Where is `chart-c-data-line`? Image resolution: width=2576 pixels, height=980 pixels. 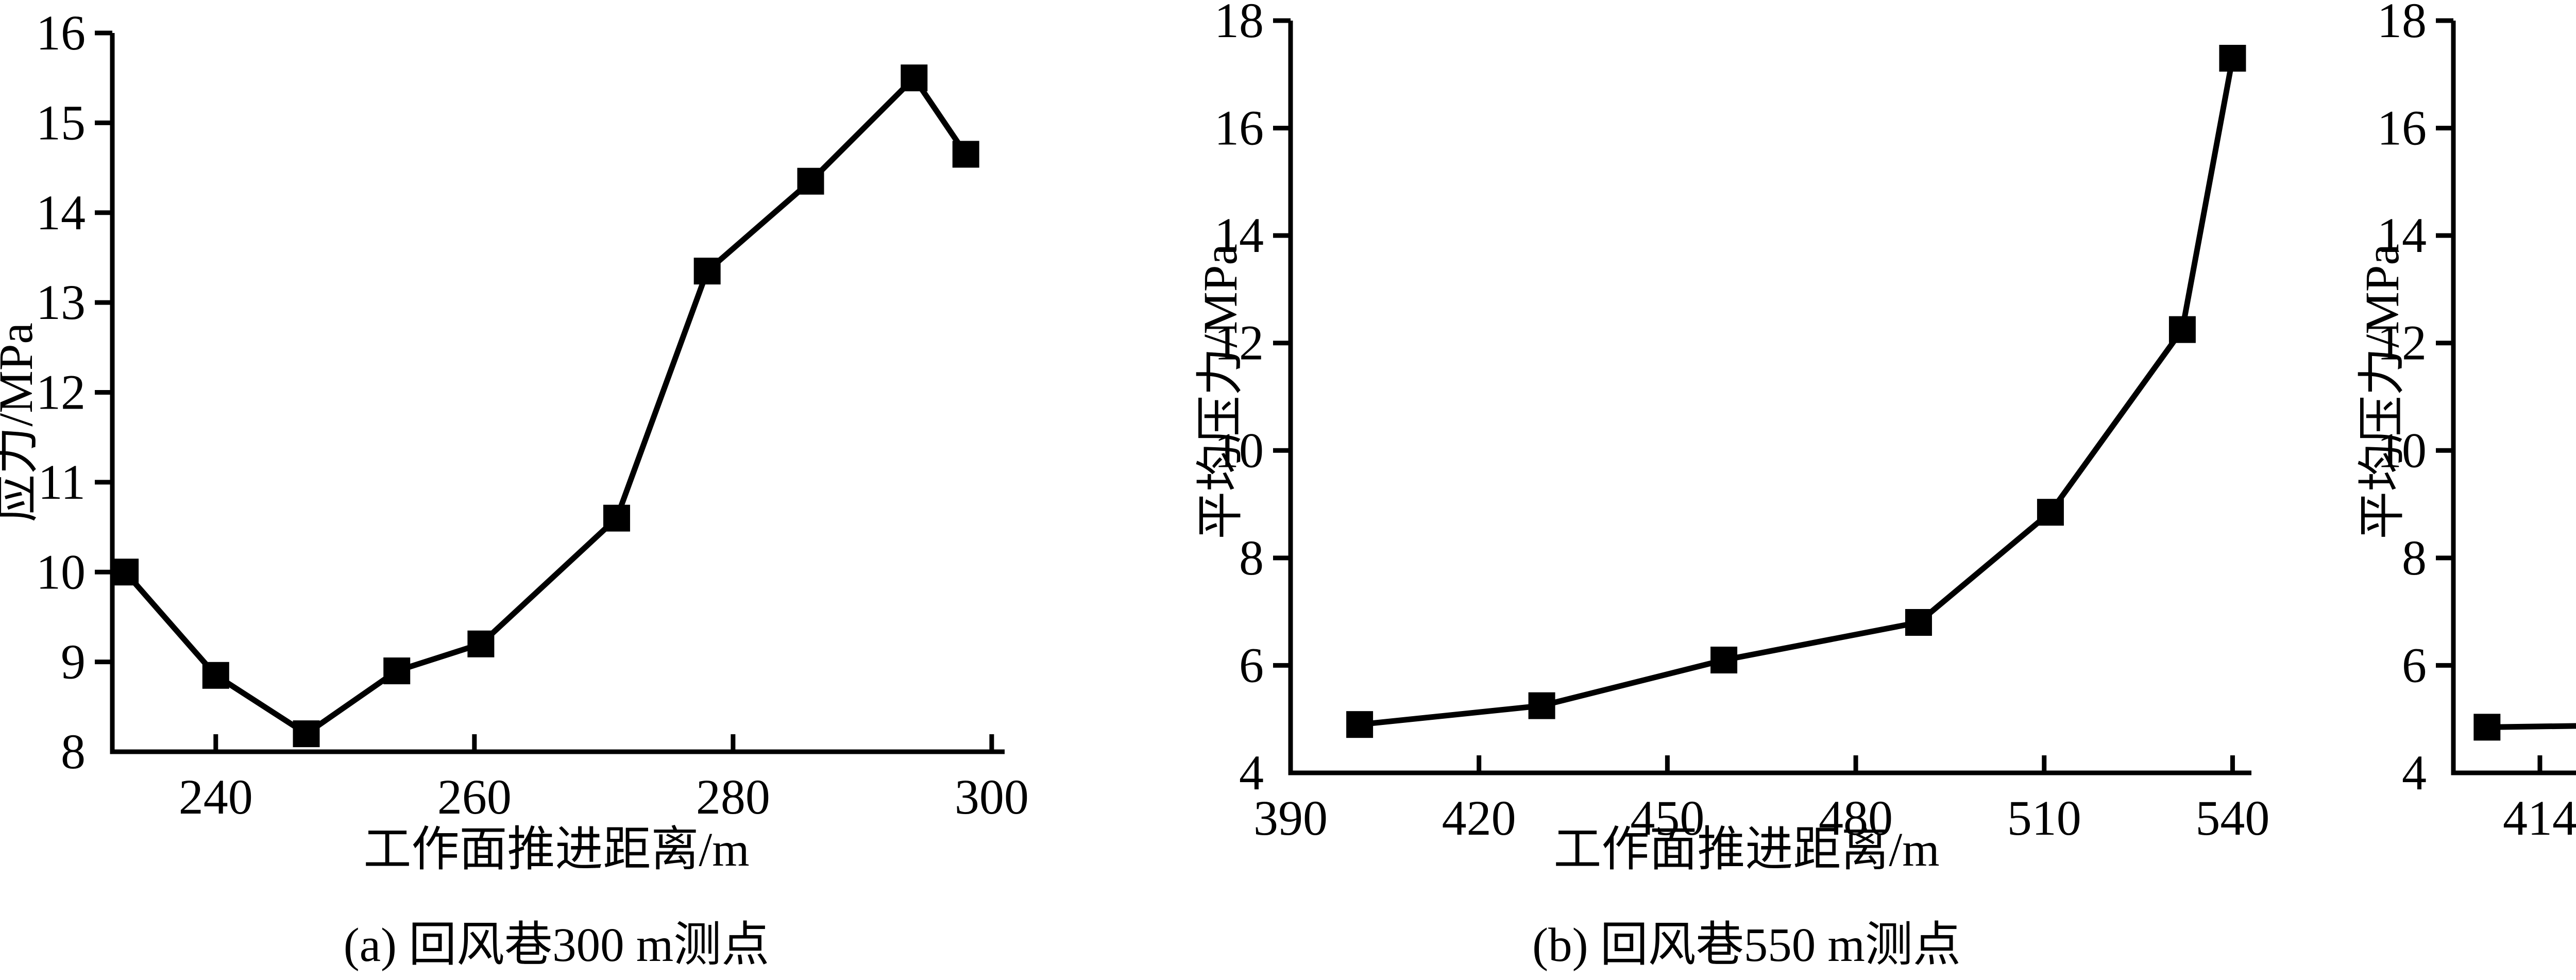 chart-c-data-line is located at coordinates (2531, 726).